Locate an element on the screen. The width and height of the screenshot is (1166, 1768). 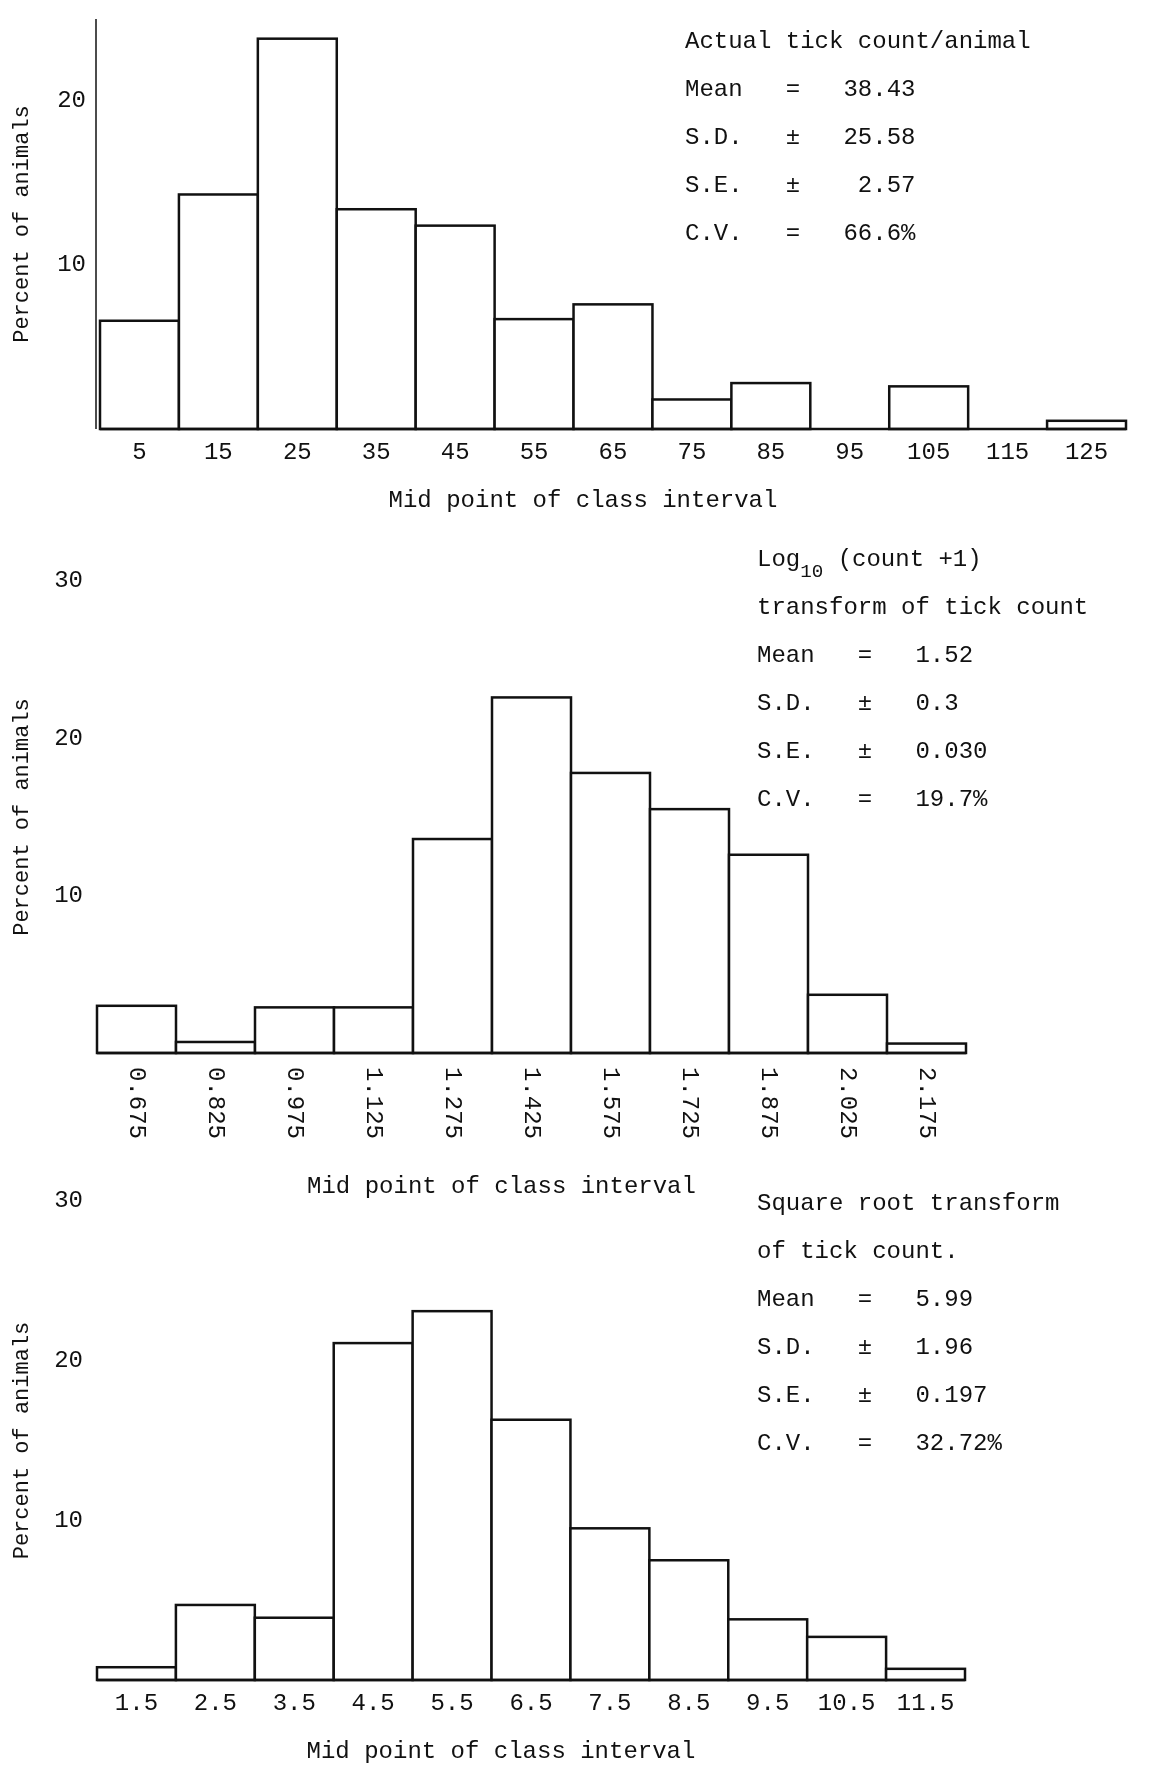
annotation: S.D. ± 0.3 is located at coordinates (858, 703).